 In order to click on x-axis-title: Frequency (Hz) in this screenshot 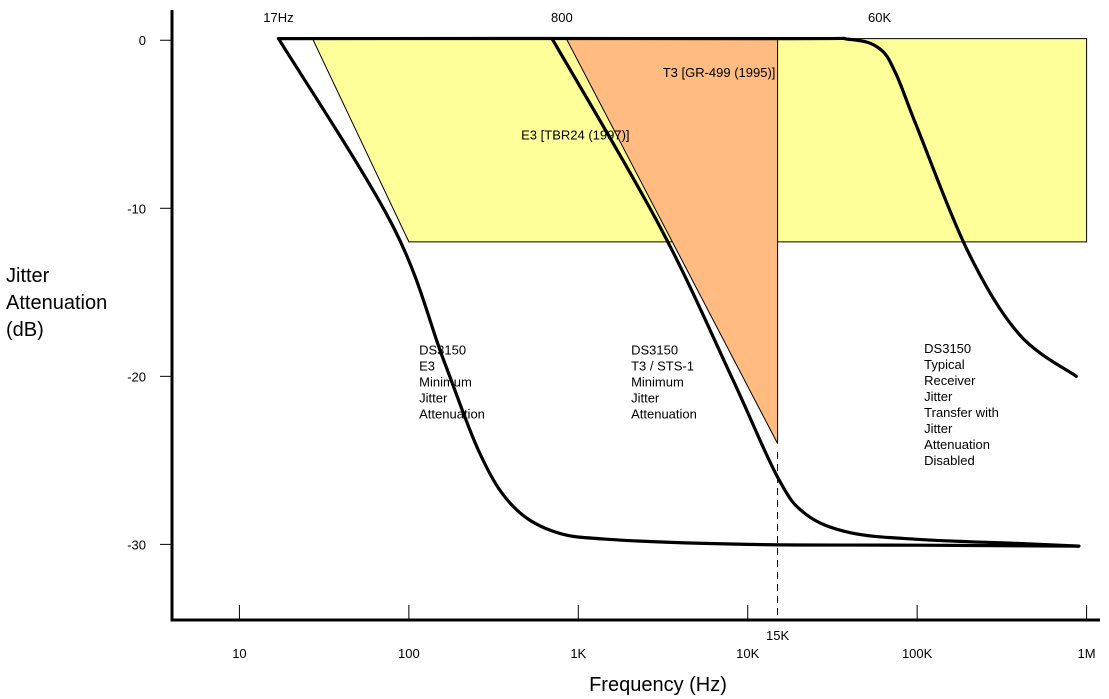, I will do `click(658, 685)`.